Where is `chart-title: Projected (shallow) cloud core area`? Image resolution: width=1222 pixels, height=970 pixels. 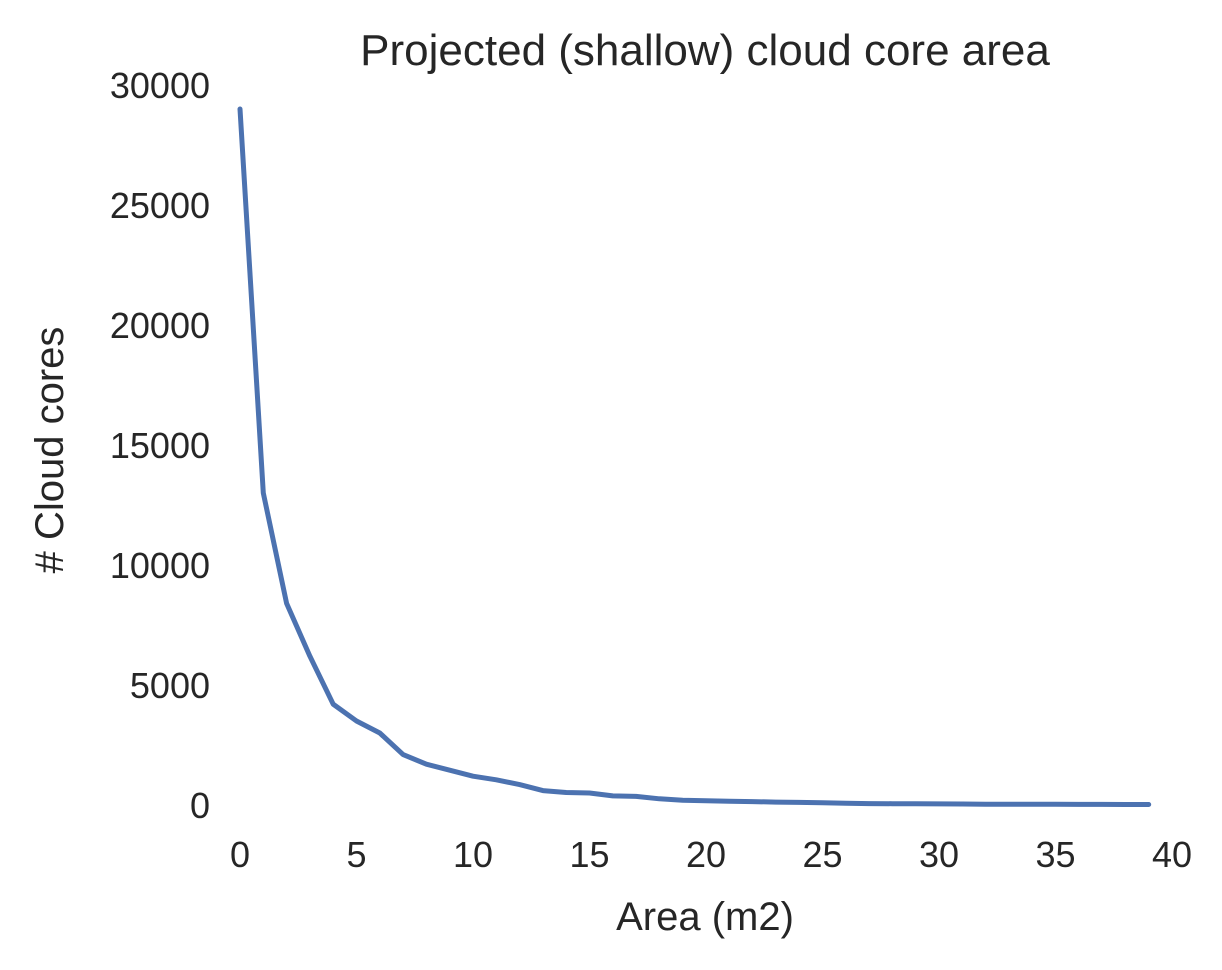 chart-title: Projected (shallow) cloud core area is located at coordinates (705, 50).